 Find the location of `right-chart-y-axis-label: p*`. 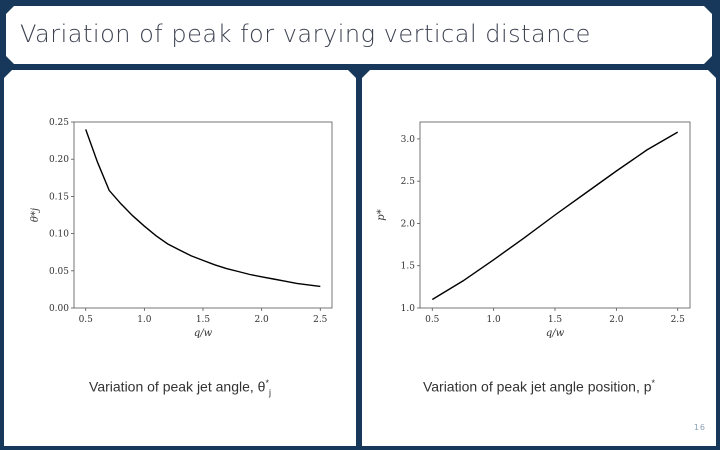

right-chart-y-axis-label: p* is located at coordinates (381, 214).